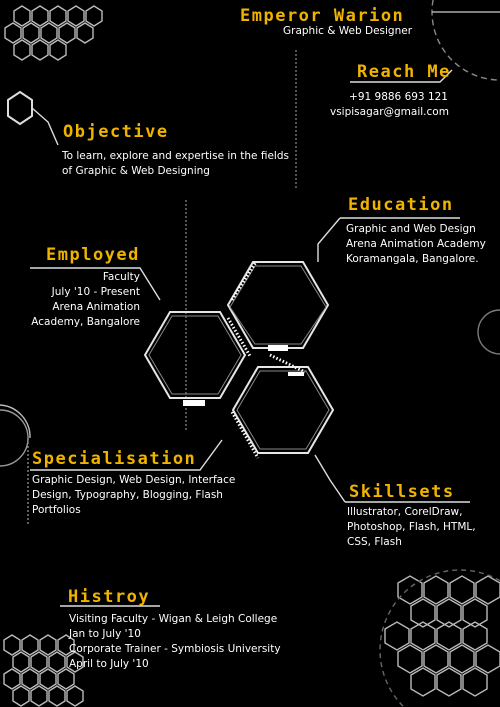 The image size is (500, 707). I want to click on skillsets-line: Photoshop, Flash, HTML,, so click(411, 527).